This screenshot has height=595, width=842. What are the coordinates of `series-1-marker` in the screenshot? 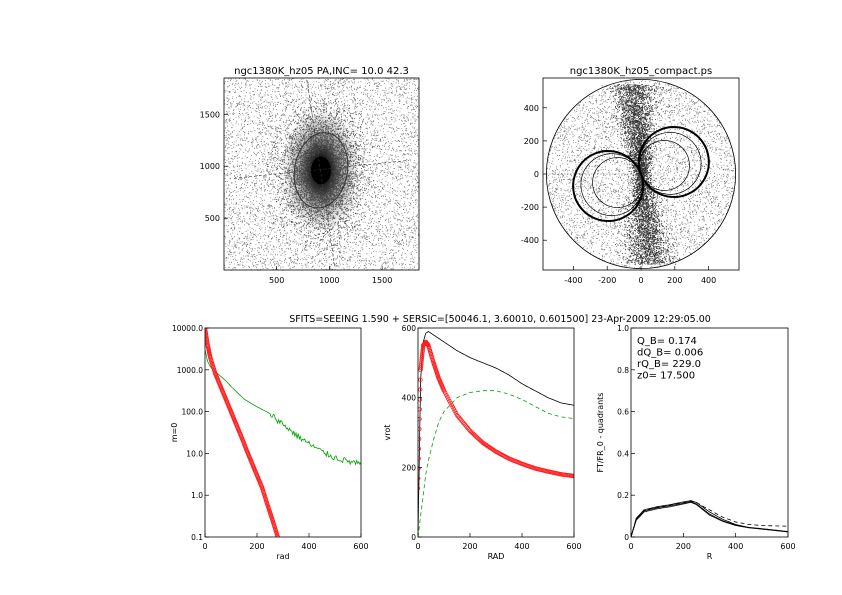 It's located at (277, 535).